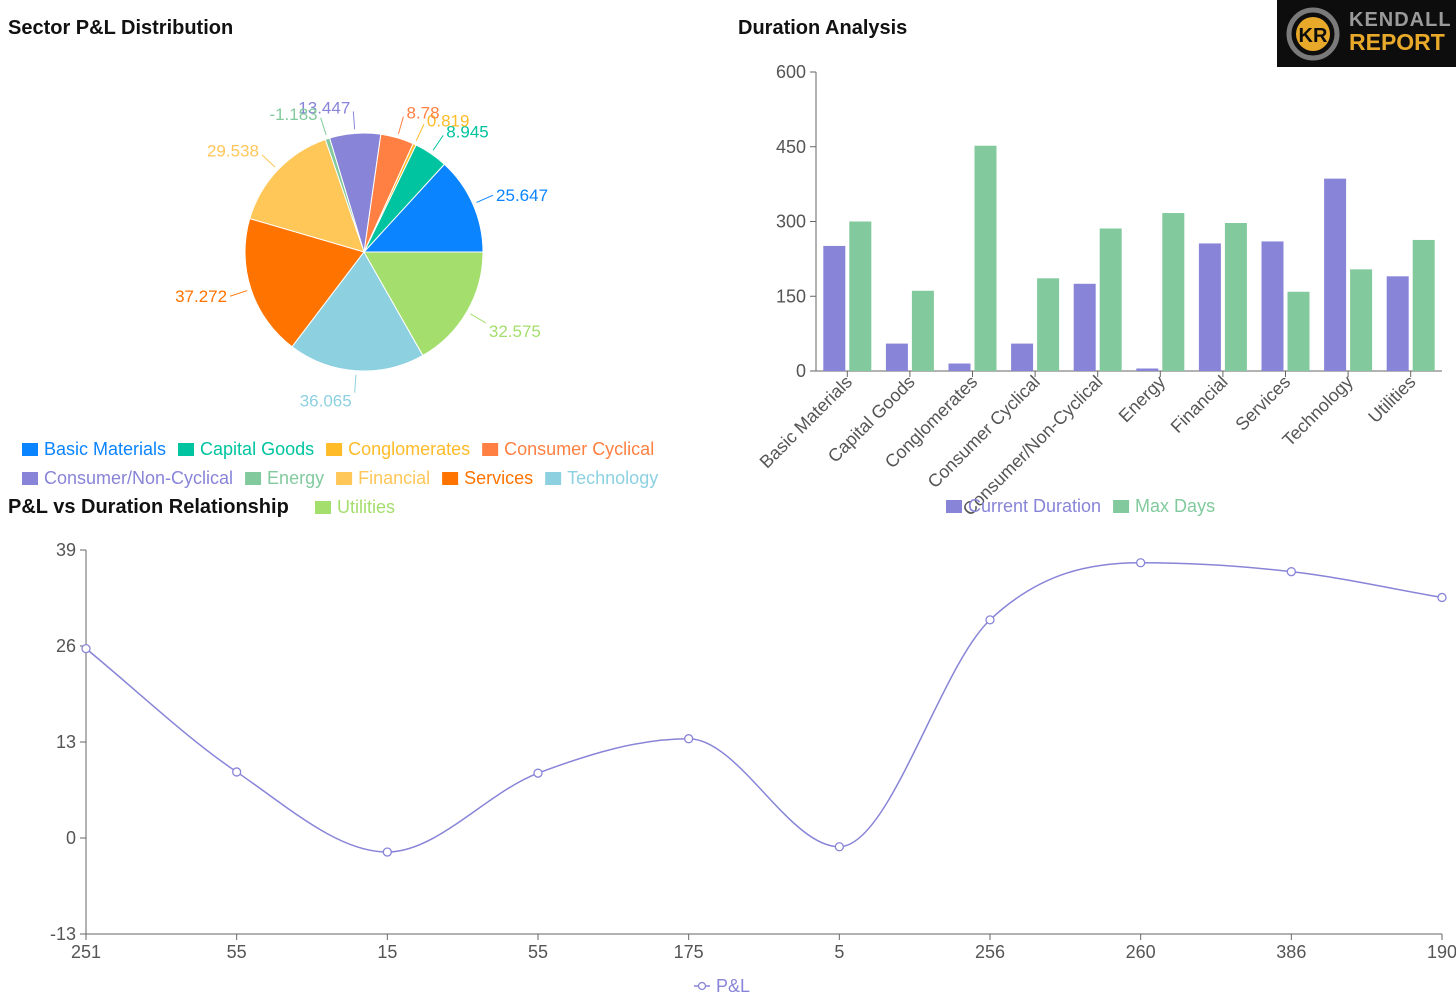  I want to click on line-legend-swatch-marker, so click(702, 986).